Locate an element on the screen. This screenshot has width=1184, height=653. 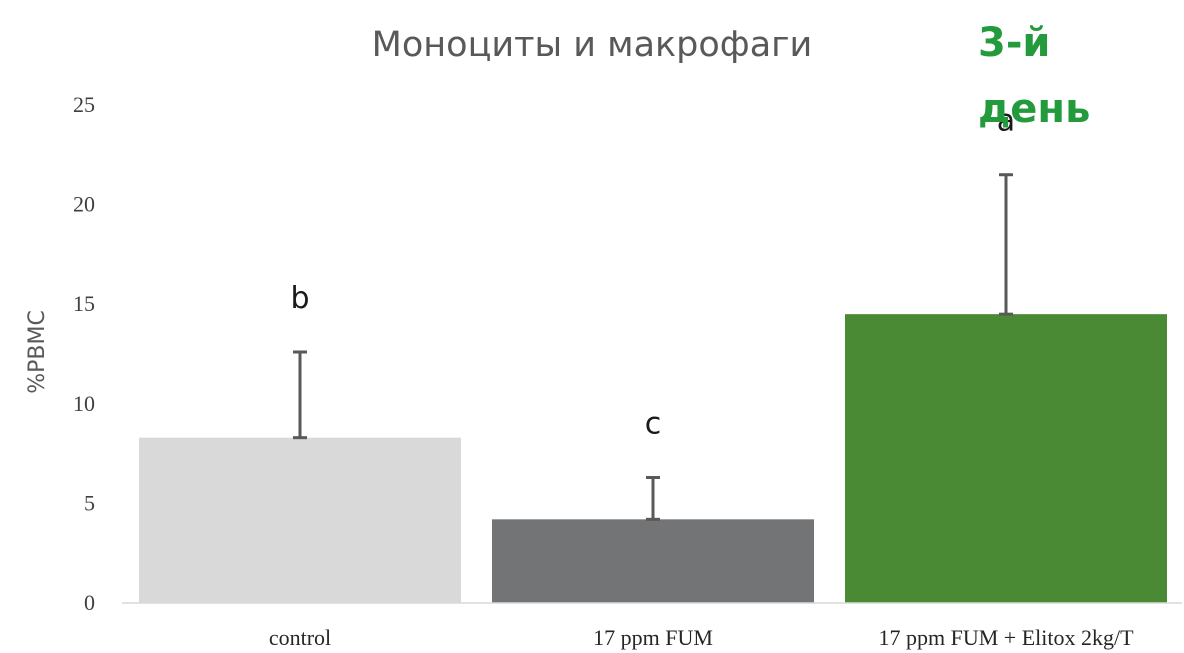
y-tick-label: 15 is located at coordinates (84, 303).